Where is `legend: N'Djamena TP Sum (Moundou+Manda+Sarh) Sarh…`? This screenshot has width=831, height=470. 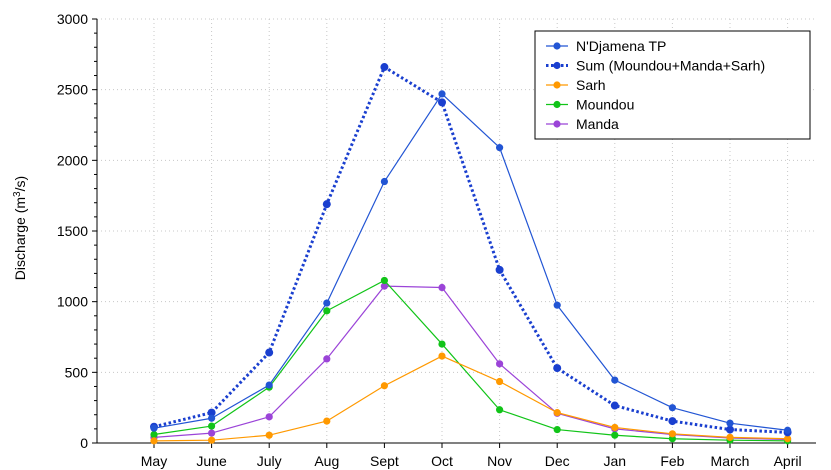 legend: N'Djamena TP Sum (Moundou+Manda+Sarh) Sarh… is located at coordinates (672, 85).